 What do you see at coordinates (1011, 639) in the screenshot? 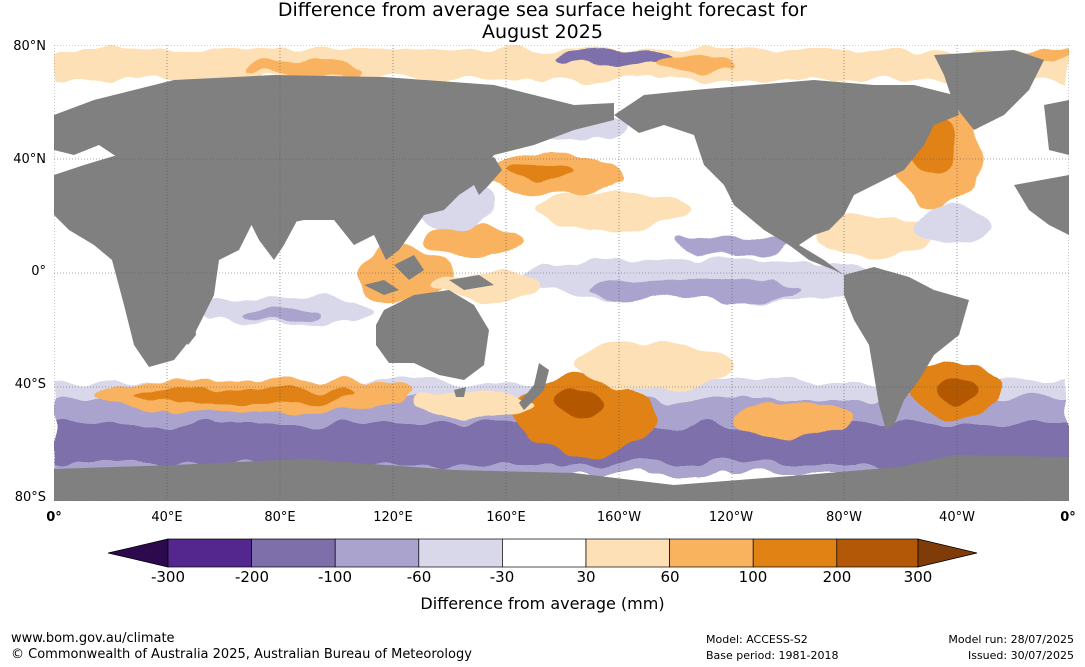
I see `footer-model-run: Model run: 28/07/2025` at bounding box center [1011, 639].